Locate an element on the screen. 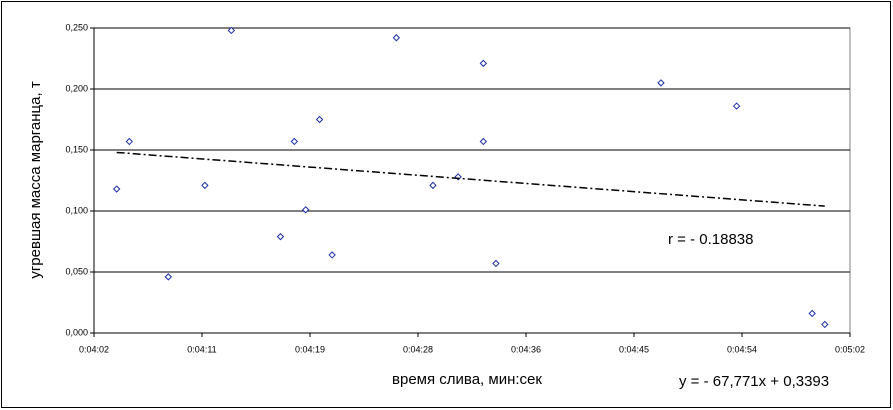 Image resolution: width=893 pixels, height=410 pixels. x-tick-label: 0:04:02 is located at coordinates (94, 349).